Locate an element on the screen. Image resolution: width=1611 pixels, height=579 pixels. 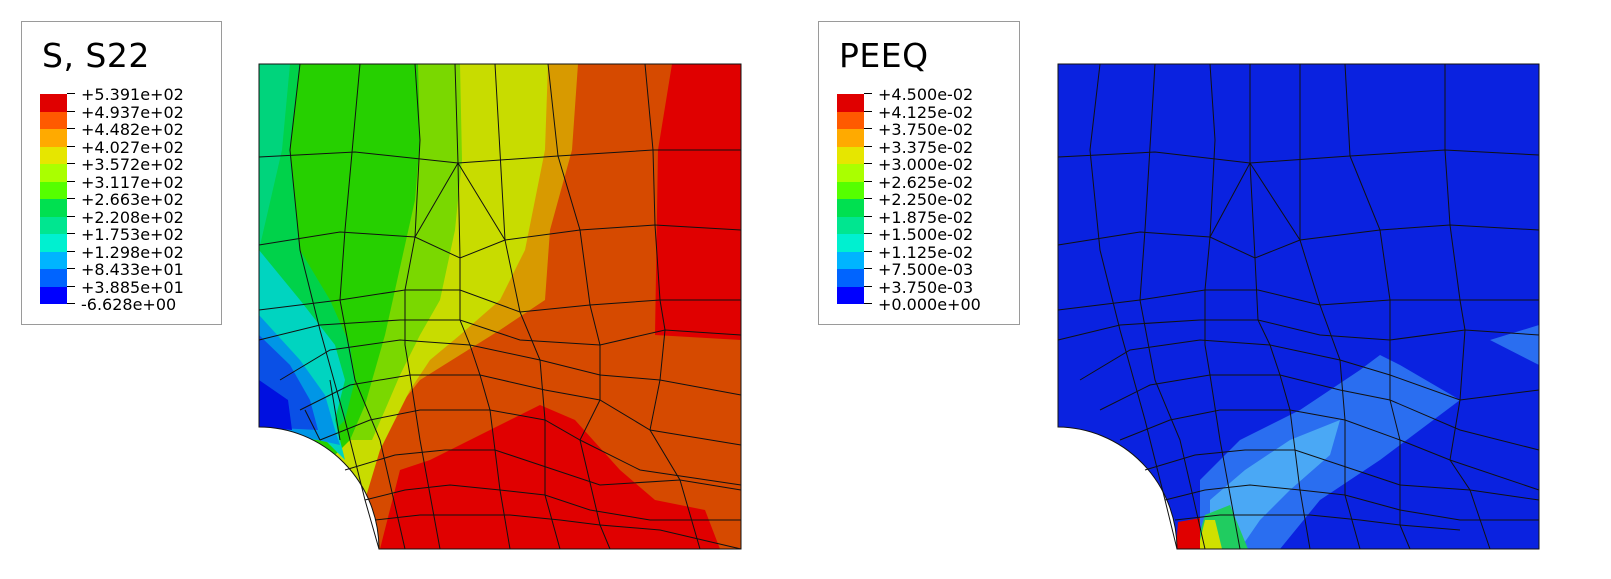
peeq-legend-value: +3.000e-02 is located at coordinates (926, 164).